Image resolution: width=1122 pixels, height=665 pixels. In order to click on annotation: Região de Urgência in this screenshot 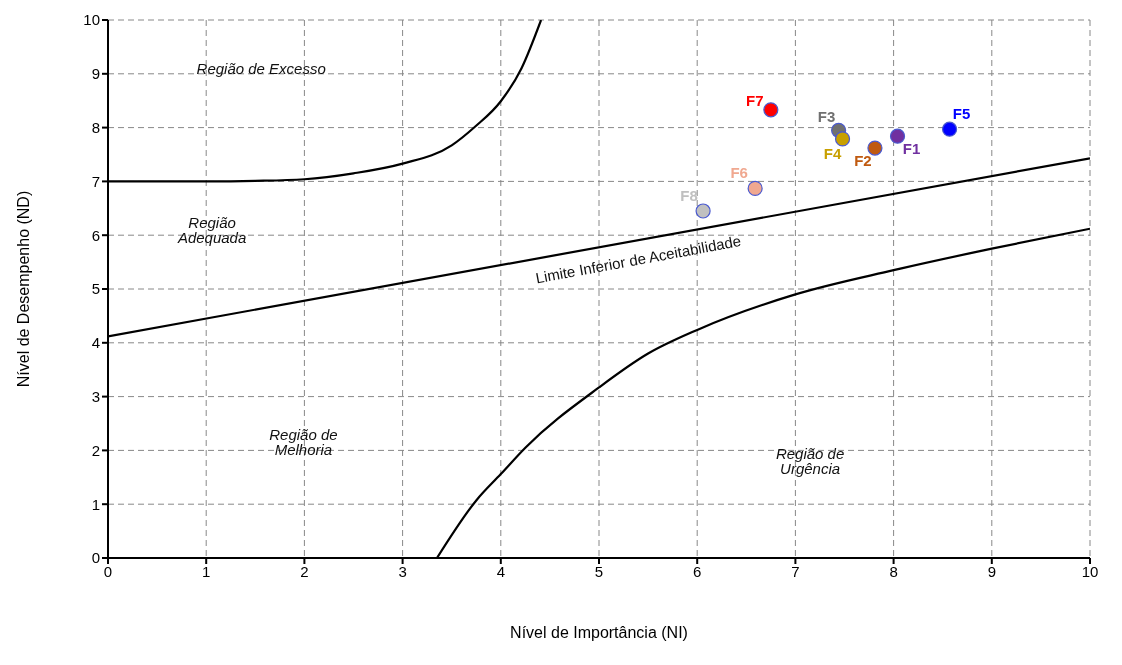, I will do `click(810, 460)`.